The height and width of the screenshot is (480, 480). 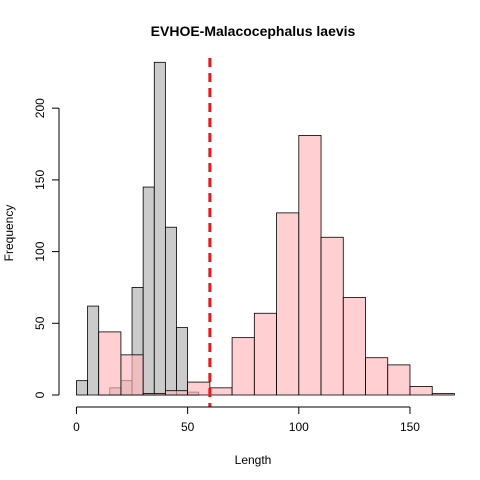 What do you see at coordinates (188, 427) in the screenshot?
I see `x-tick-label: 50` at bounding box center [188, 427].